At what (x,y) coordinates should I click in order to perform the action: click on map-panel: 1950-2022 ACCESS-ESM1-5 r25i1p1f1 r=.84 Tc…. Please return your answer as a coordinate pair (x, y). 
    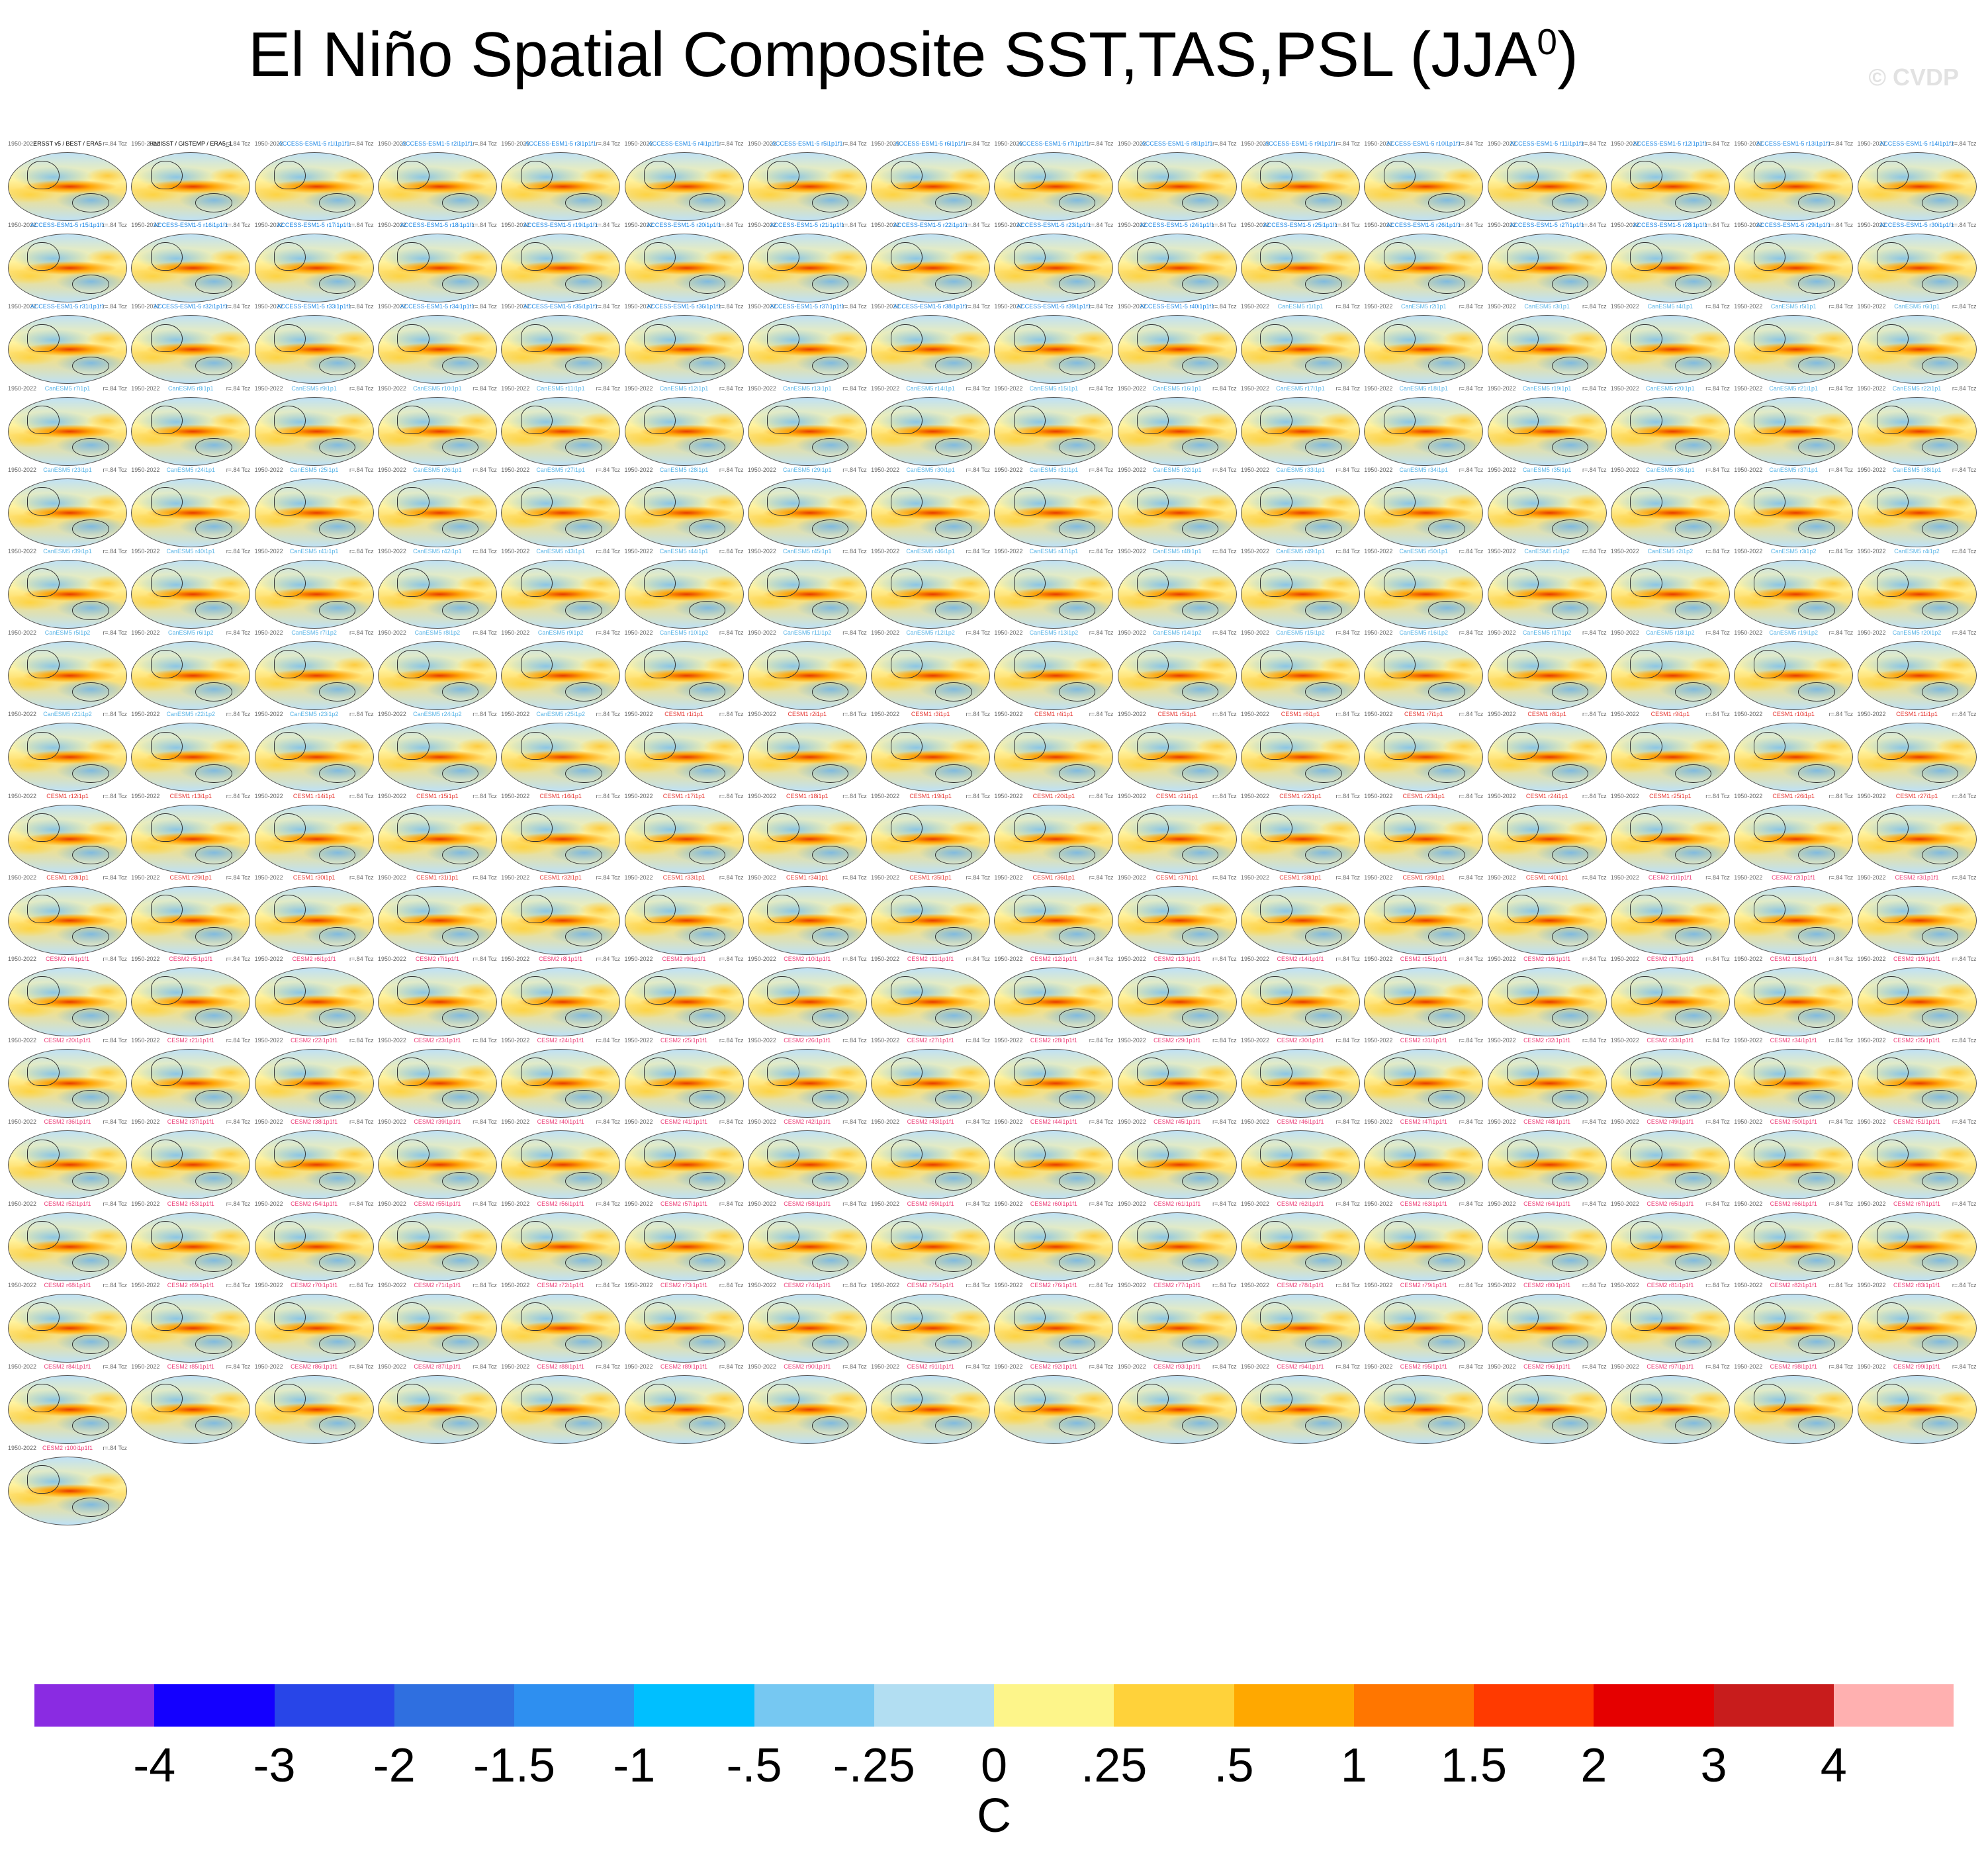
    Looking at the image, I should click on (1300, 263).